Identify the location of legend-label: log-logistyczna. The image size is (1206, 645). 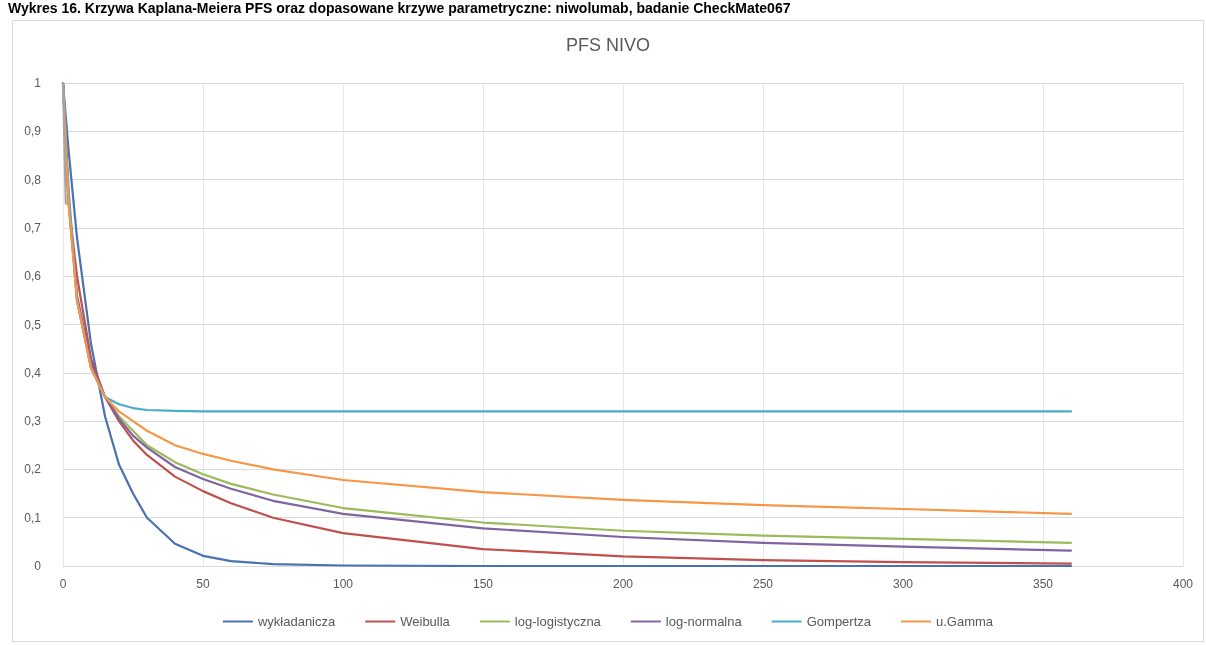
(558, 621).